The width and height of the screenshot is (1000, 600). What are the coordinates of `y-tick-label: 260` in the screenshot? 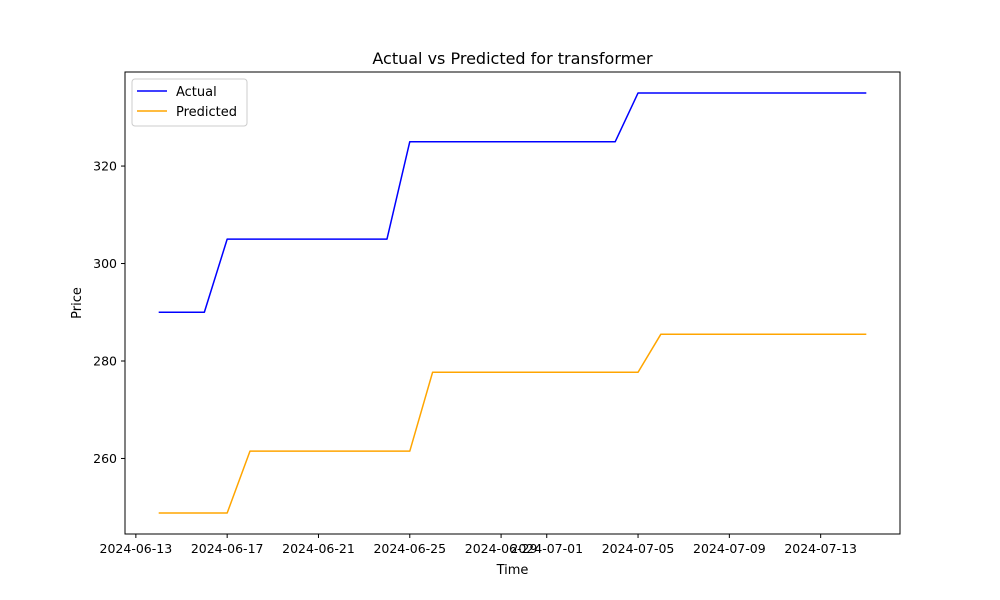 It's located at (105, 458).